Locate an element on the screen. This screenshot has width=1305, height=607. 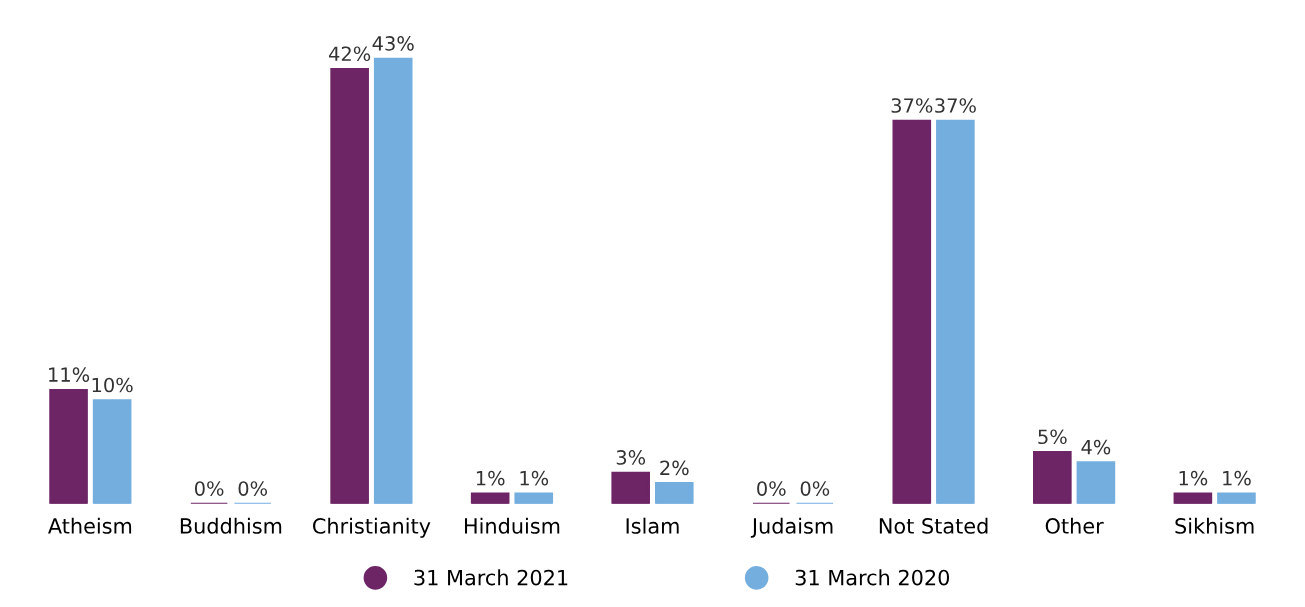
legend-label: 31 March 2021 is located at coordinates (491, 577).